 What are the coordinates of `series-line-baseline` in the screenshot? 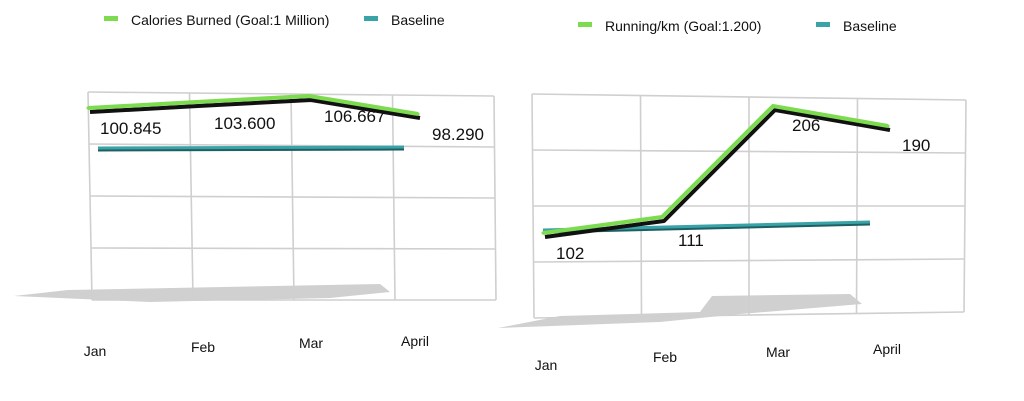 It's located at (251, 147).